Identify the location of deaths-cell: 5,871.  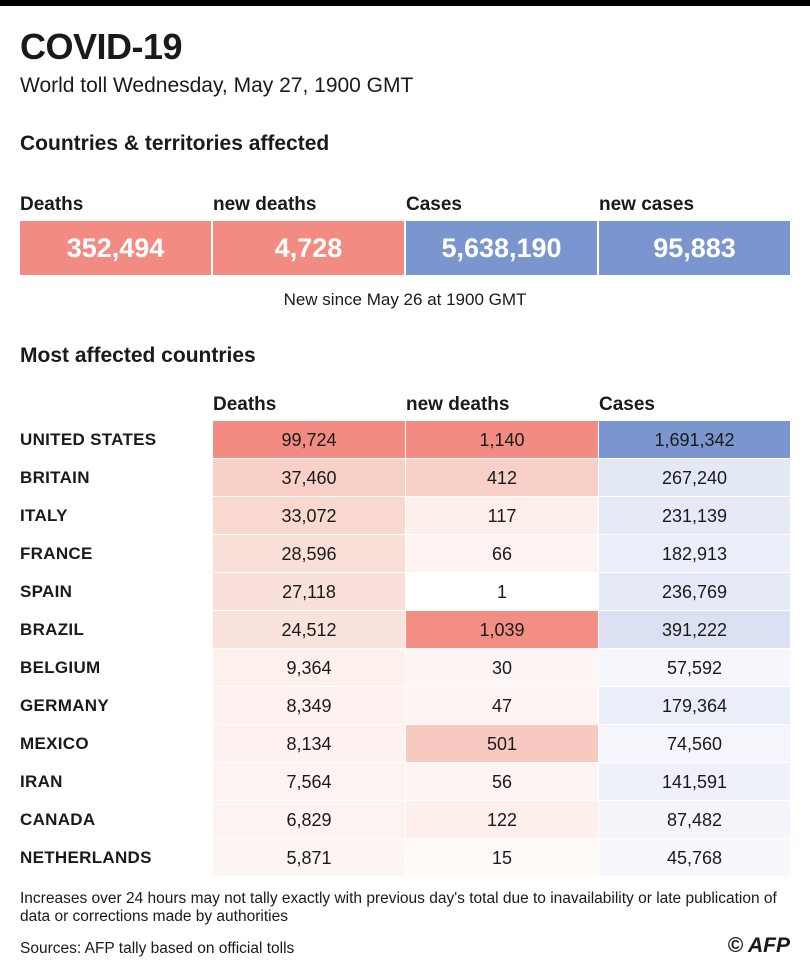
(309, 858).